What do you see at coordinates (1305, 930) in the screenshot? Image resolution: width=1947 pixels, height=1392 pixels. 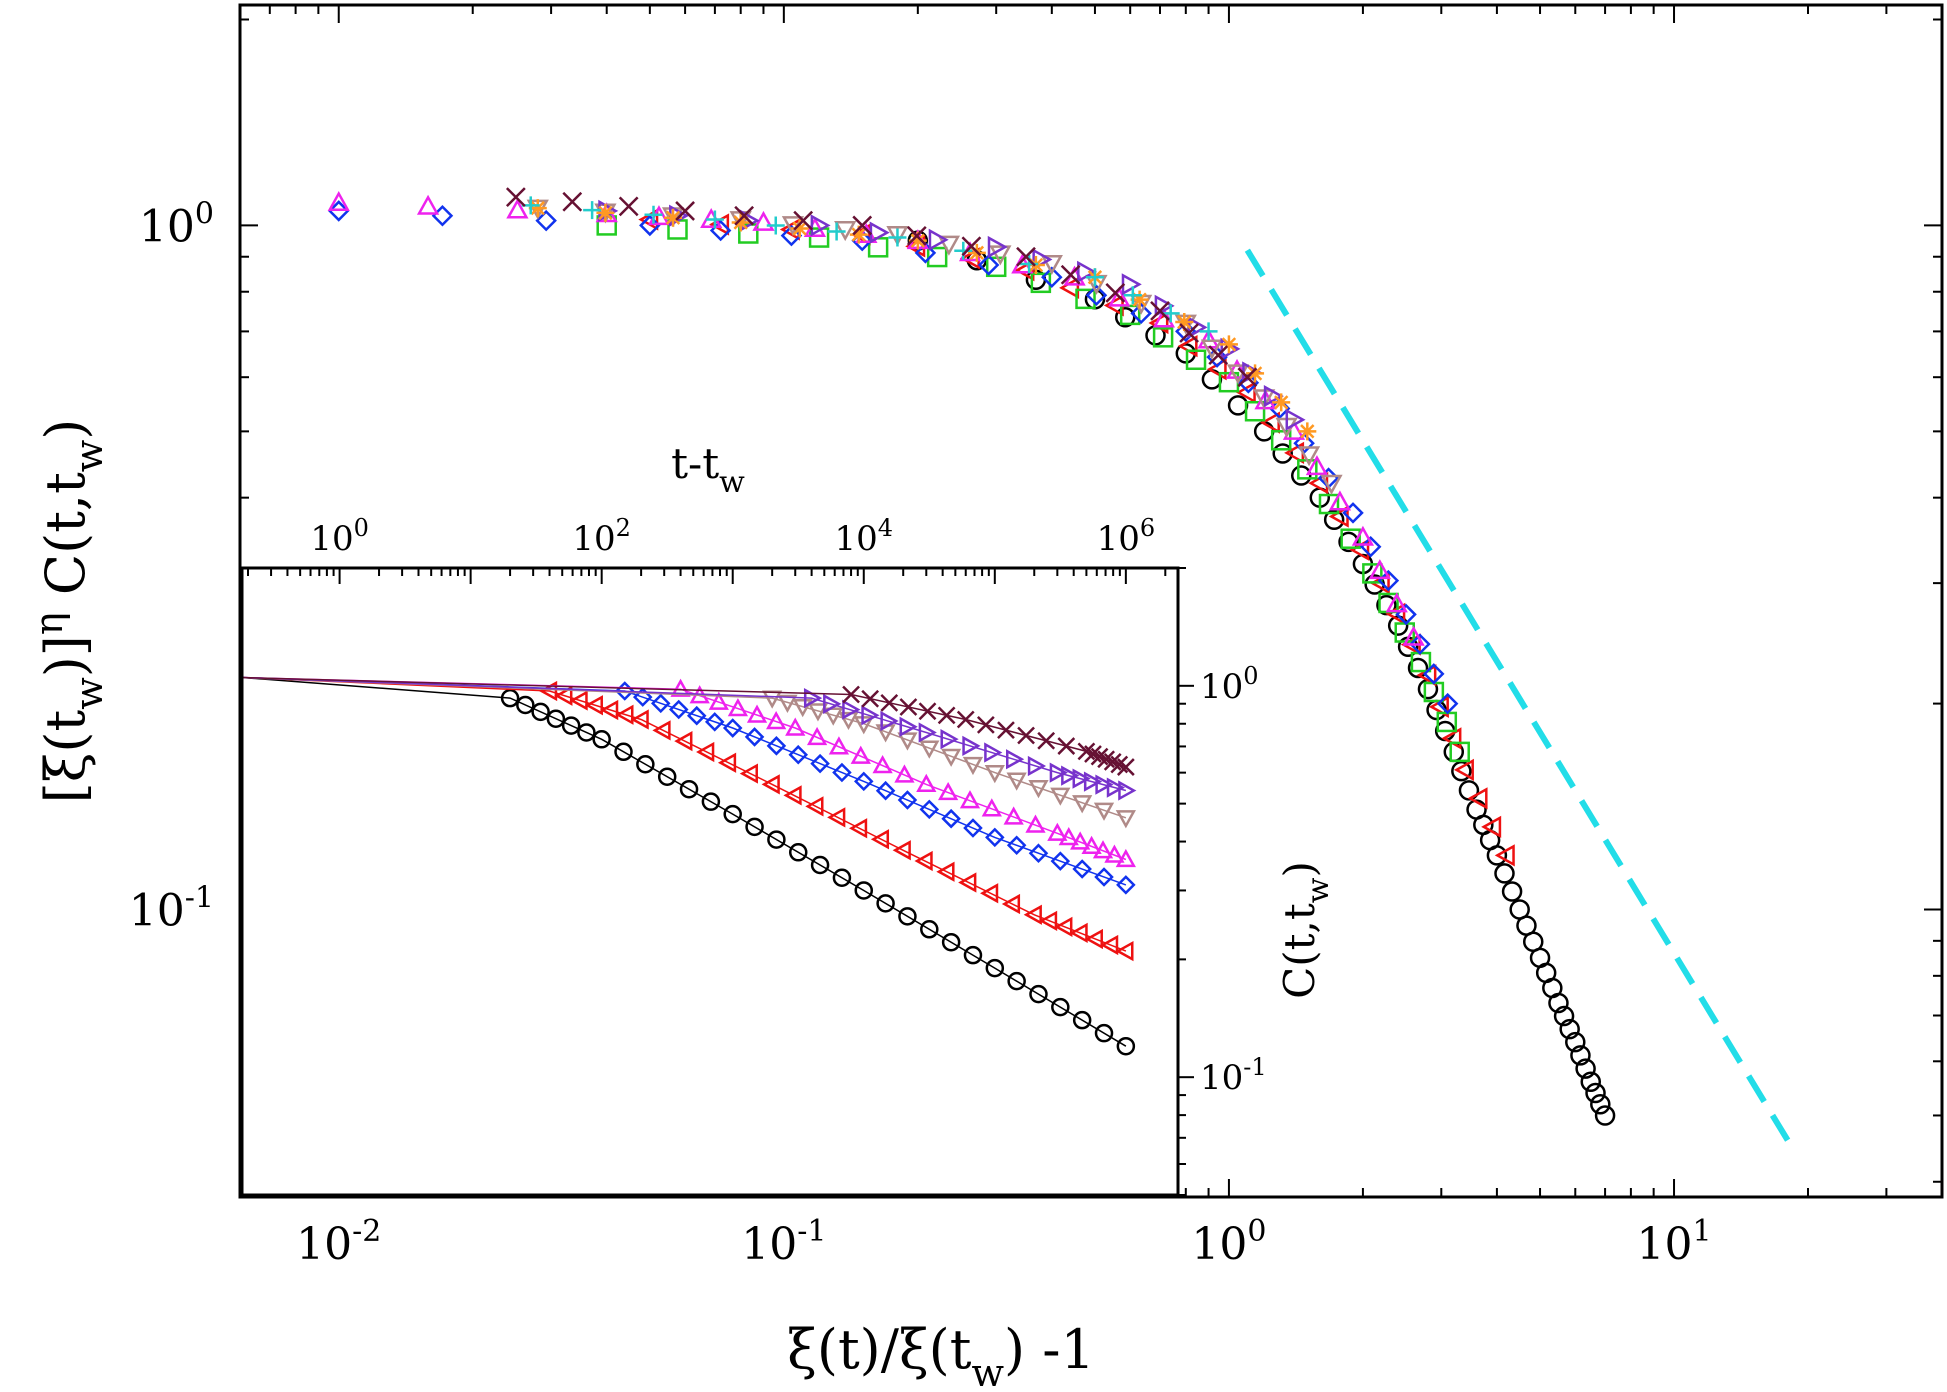 I see `inset-y-axis-title: C(t,tw)` at bounding box center [1305, 930].